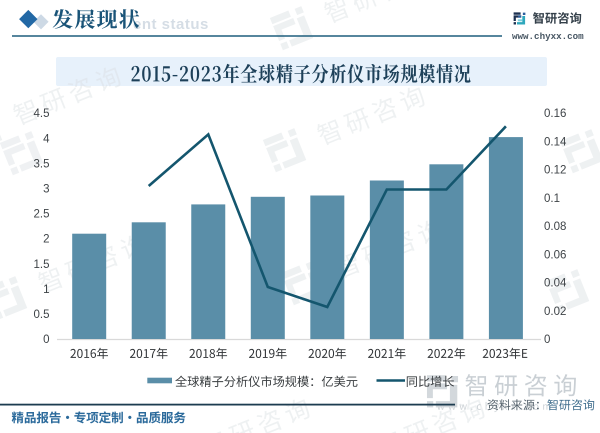  What do you see at coordinates (46, 240) in the screenshot?
I see `svg-text: 2` at bounding box center [46, 240].